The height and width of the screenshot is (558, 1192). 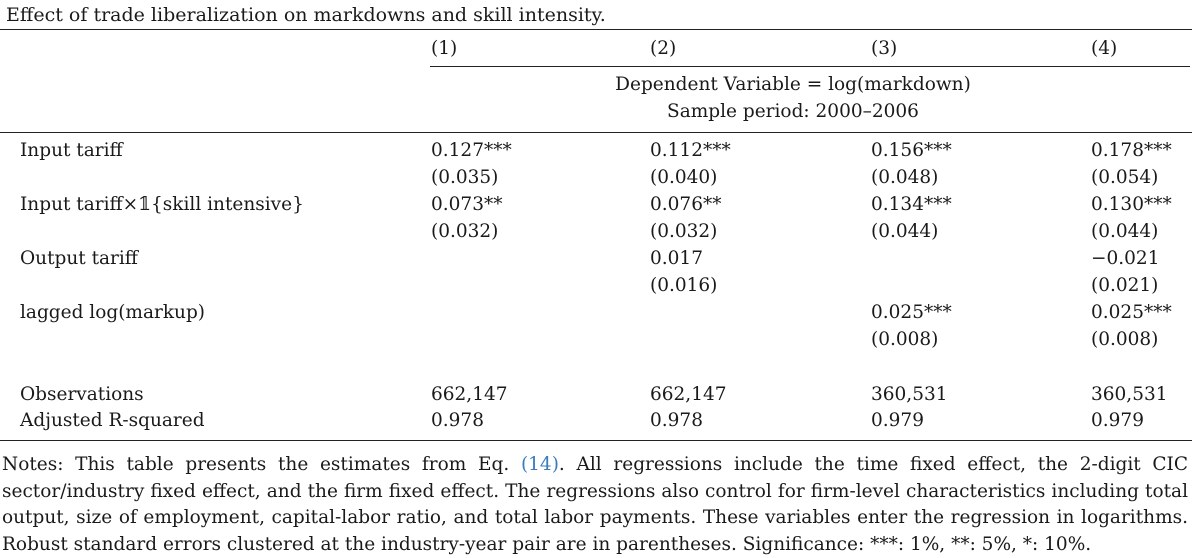 What do you see at coordinates (690, 150) in the screenshot?
I see `coef-cell: 0.112***` at bounding box center [690, 150].